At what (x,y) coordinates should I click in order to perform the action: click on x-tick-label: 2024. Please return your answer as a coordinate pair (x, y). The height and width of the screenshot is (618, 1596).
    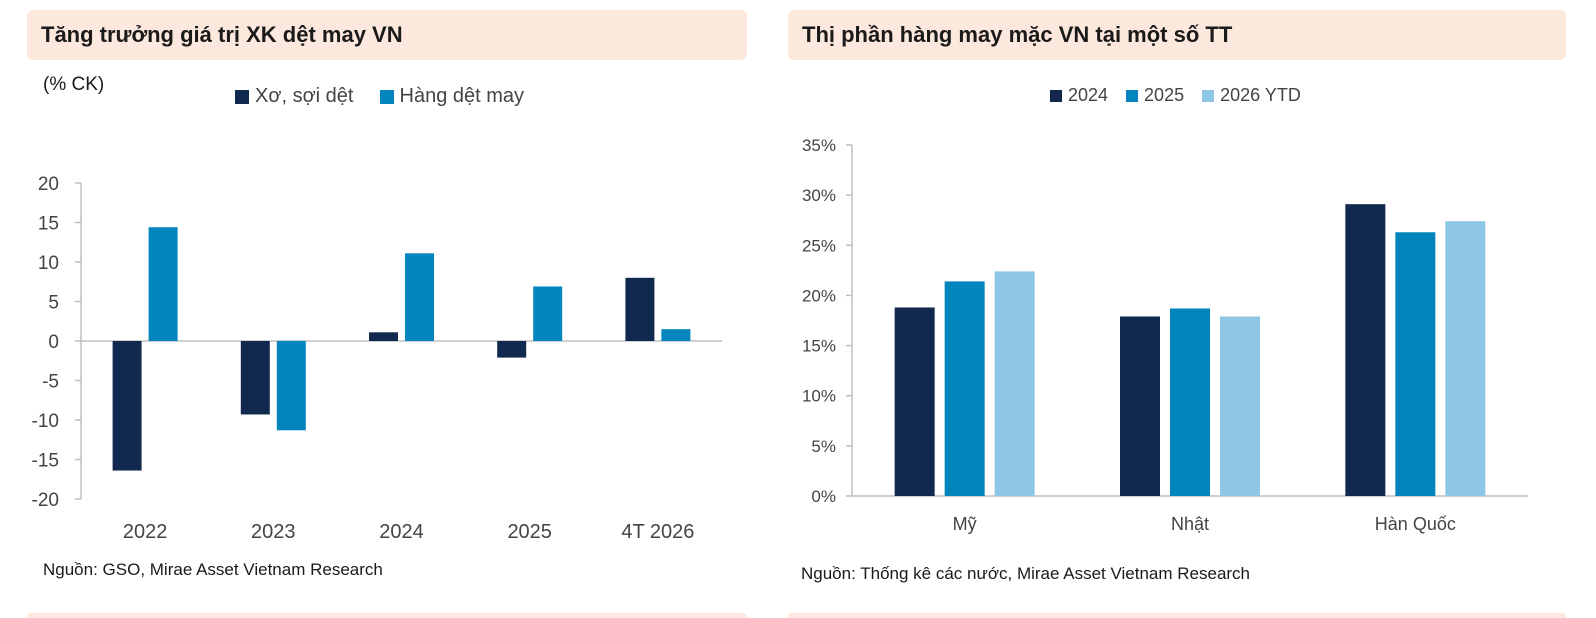
    Looking at the image, I should click on (401, 532).